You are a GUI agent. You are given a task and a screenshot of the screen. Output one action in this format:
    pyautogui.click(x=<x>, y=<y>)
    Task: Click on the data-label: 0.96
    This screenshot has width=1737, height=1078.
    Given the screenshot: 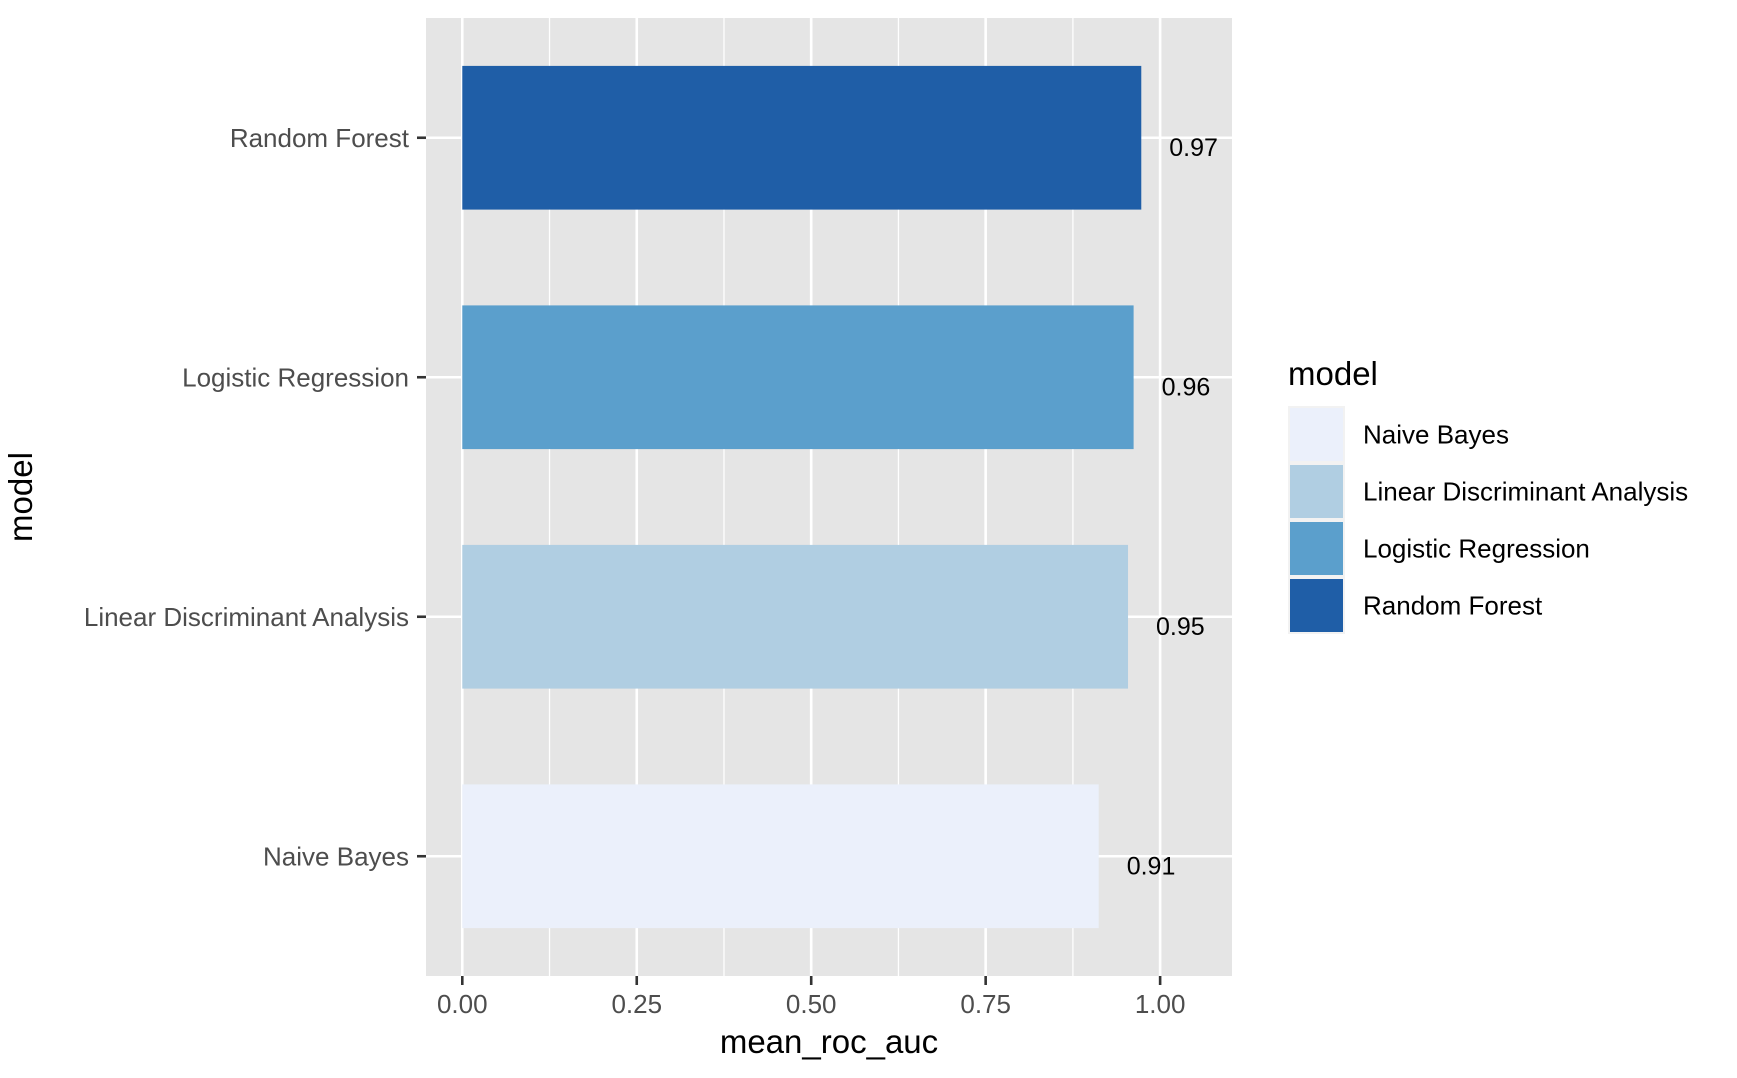 What is the action you would take?
    pyautogui.click(x=1186, y=387)
    